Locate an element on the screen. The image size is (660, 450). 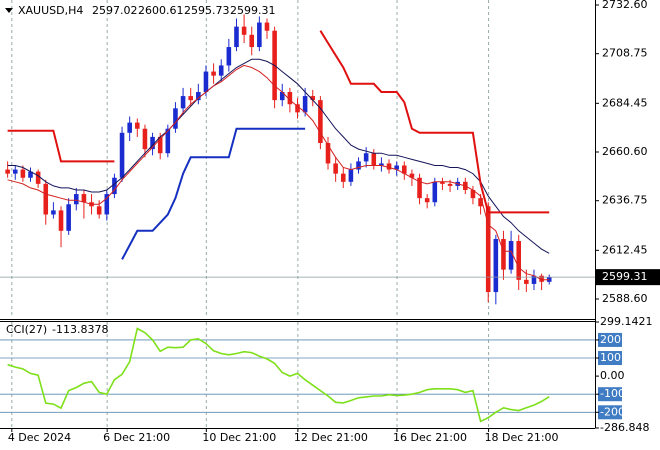
open-value: 2597.02 is located at coordinates (115, 10).